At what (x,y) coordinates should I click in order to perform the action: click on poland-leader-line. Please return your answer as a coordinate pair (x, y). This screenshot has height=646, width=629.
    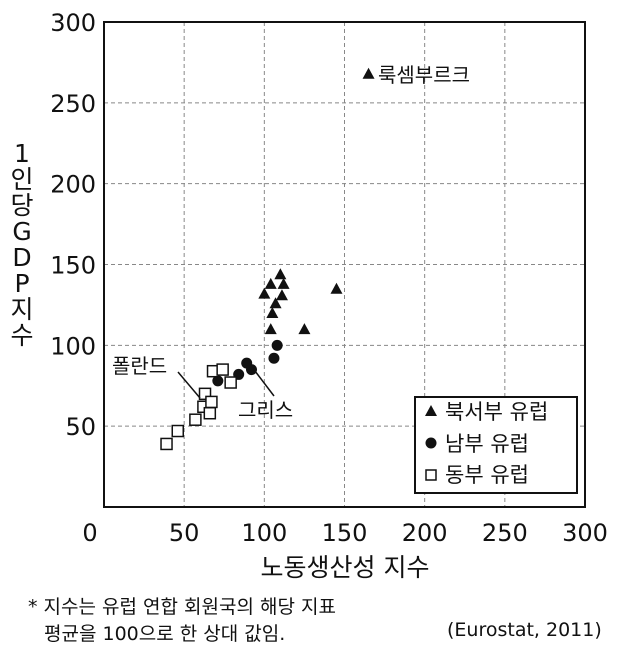
    Looking at the image, I should click on (189, 385).